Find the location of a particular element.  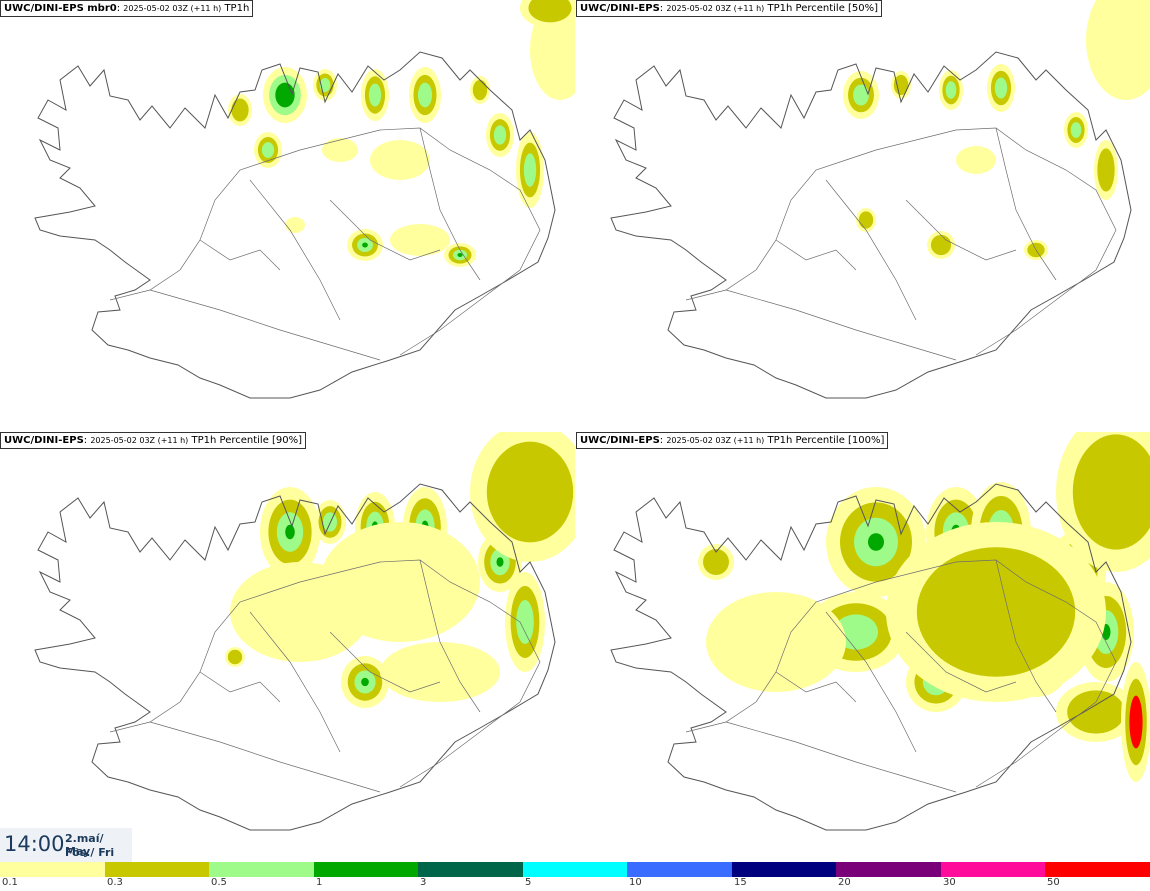

legend-label: 30 is located at coordinates (949, 882).